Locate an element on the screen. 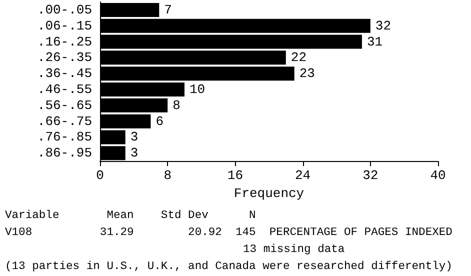  y-tick-label: .00-.05 is located at coordinates (64, 10).